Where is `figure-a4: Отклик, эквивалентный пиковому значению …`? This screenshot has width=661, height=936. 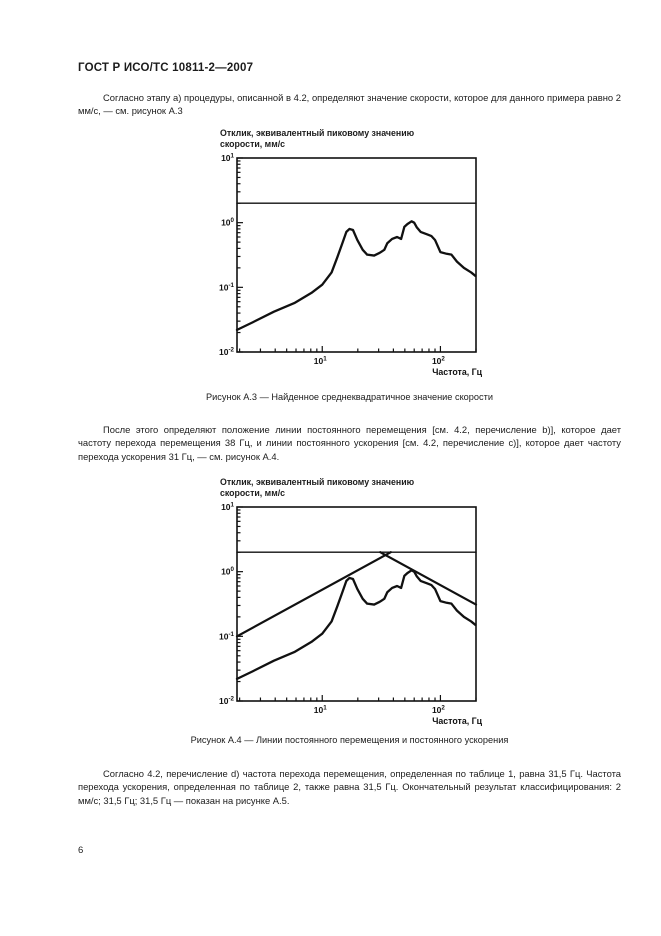
figure-a4: Отклик, эквивалентный пиковому значению … is located at coordinates (365, 603).